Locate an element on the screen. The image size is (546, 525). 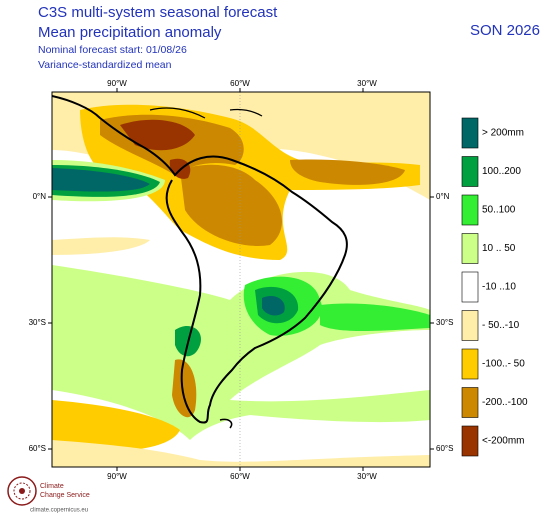
legend-label: -100..- 50 is located at coordinates (503, 364).